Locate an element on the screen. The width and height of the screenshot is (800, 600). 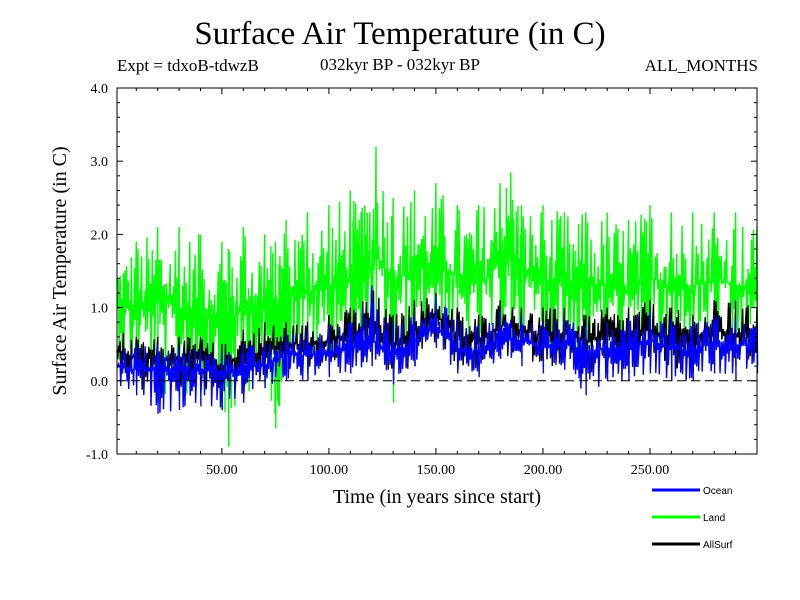
y-axis-label: Surface Air Temperature (in C) is located at coordinates (60, 270).